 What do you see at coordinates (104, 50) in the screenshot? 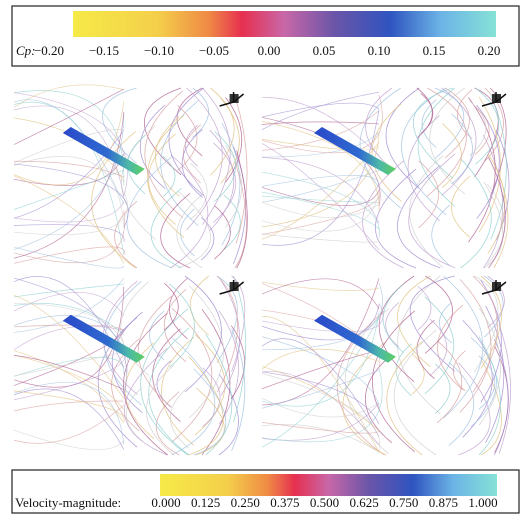
I see `tick-label: −0.15` at bounding box center [104, 50].